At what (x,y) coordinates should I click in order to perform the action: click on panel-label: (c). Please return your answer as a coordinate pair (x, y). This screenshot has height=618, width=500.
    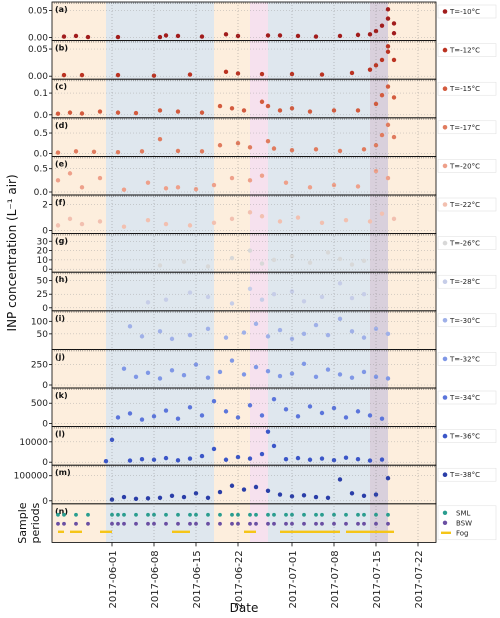
    Looking at the image, I should click on (61, 86).